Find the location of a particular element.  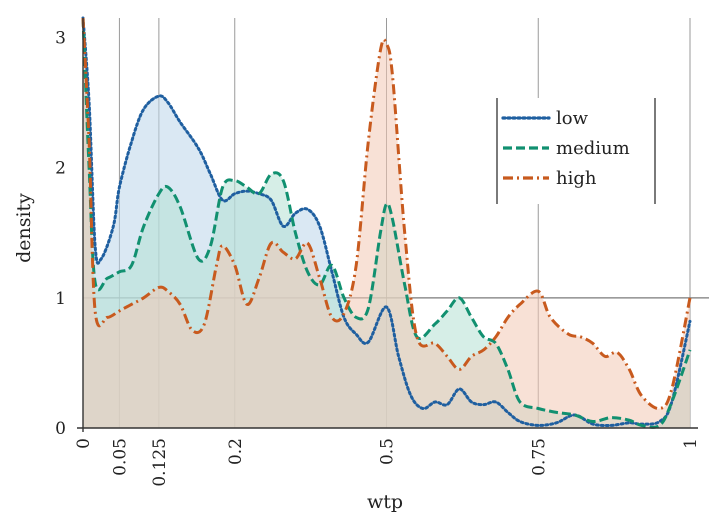

legend: low medium high is located at coordinates (576, 151).